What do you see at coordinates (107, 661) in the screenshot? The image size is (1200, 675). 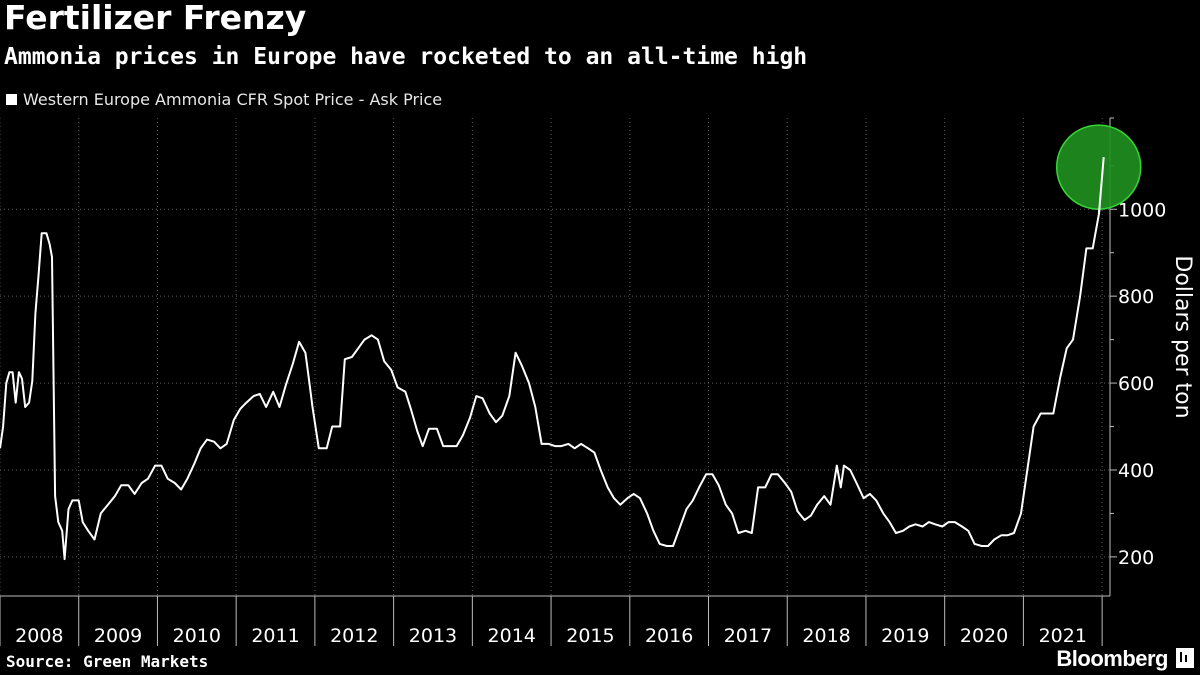 I see `source-note: Source: Green Markets` at bounding box center [107, 661].